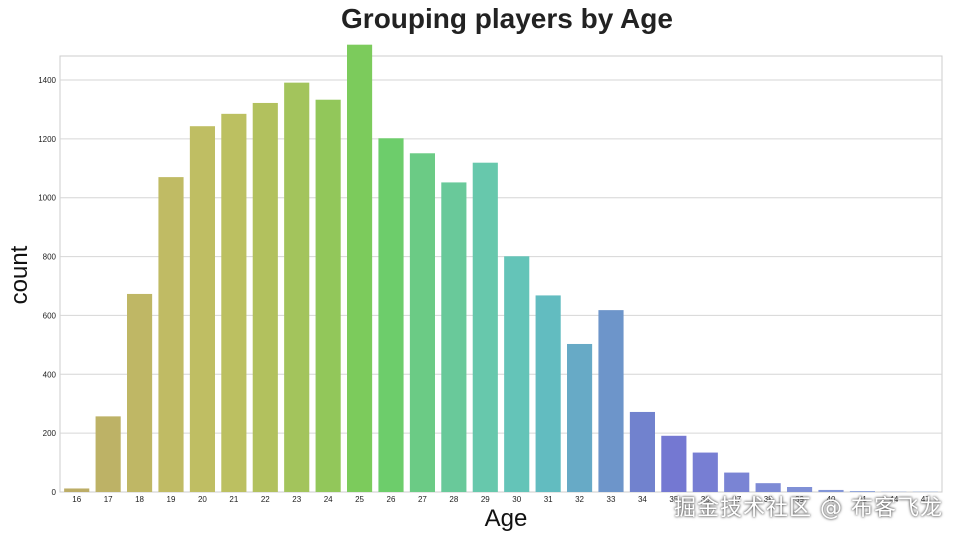 The height and width of the screenshot is (538, 959). Describe the element at coordinates (47, 198) in the screenshot. I see `y-tick-label: 1000` at that location.